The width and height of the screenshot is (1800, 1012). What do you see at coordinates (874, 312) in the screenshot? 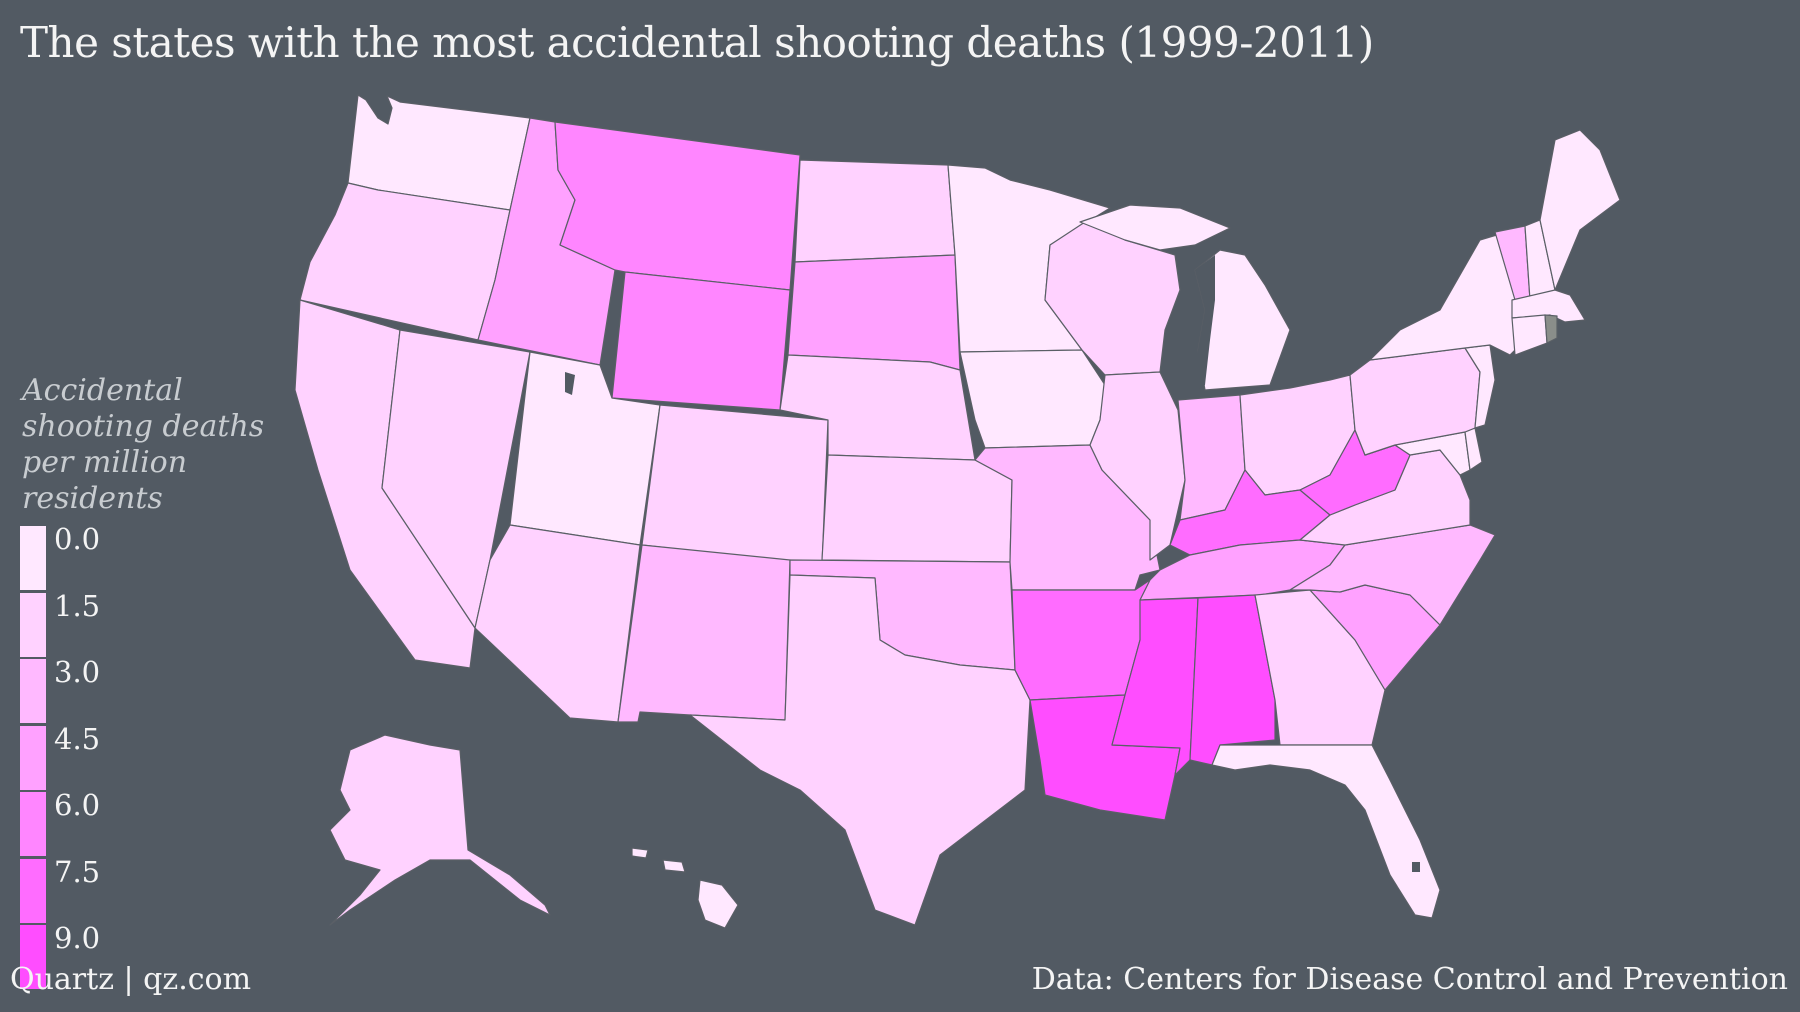
I see `state-south-dakota` at bounding box center [874, 312].